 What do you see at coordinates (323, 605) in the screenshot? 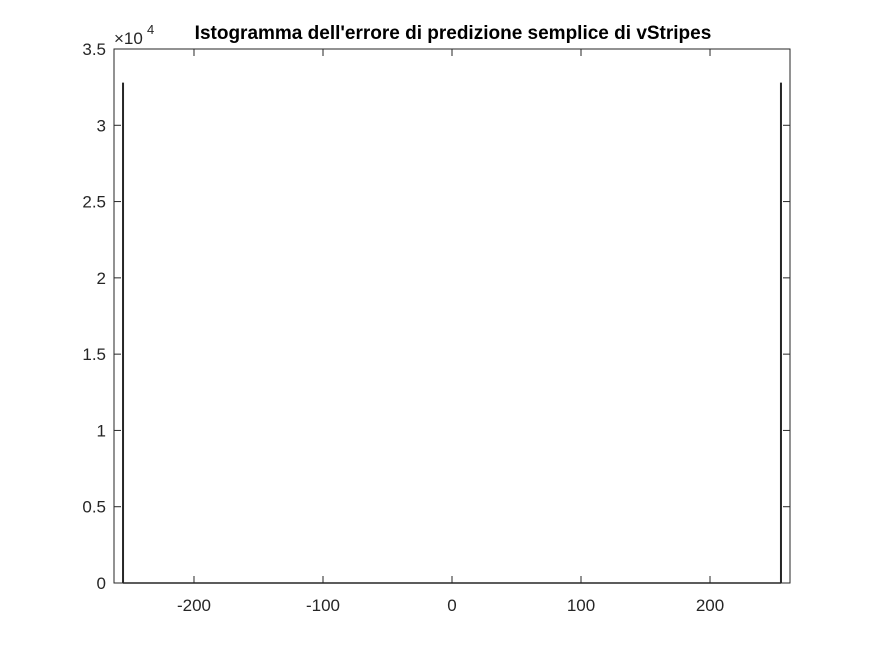
I see `x-tick-label: -100` at bounding box center [323, 605].